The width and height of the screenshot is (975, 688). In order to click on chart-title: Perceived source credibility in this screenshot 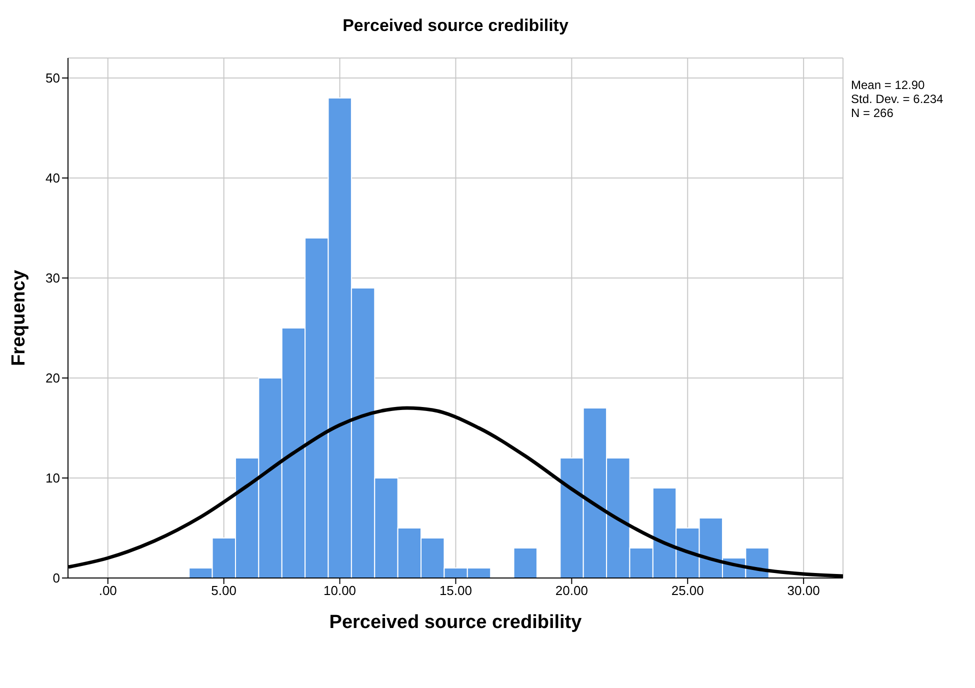, I will do `click(456, 26)`.